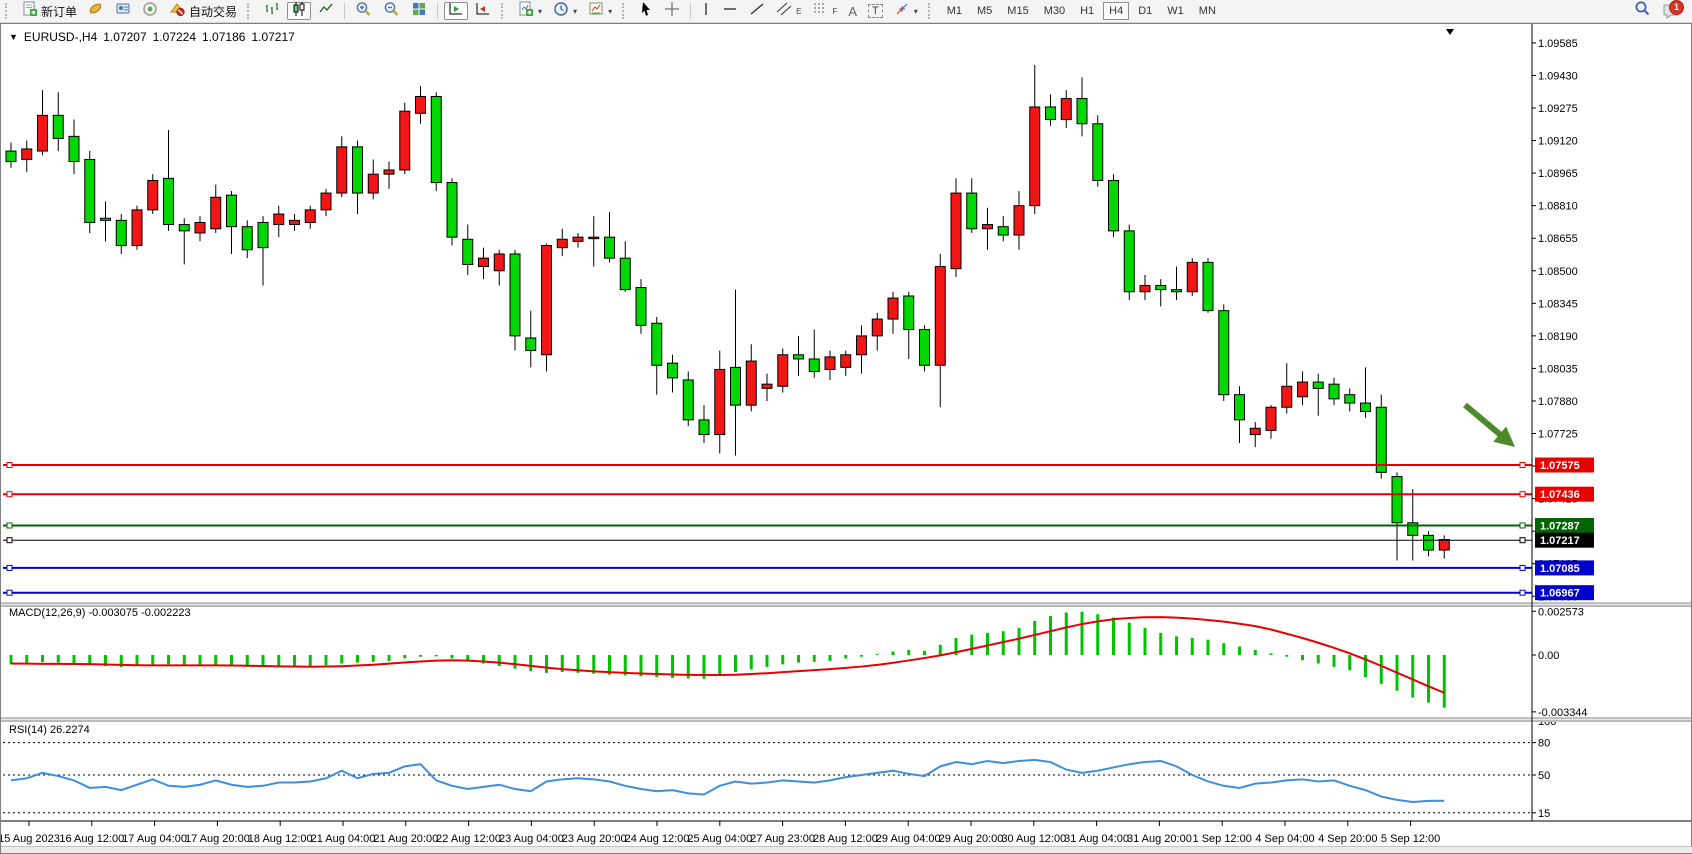  What do you see at coordinates (1485, 422) in the screenshot?
I see `annotation-arrow-shaft` at bounding box center [1485, 422].